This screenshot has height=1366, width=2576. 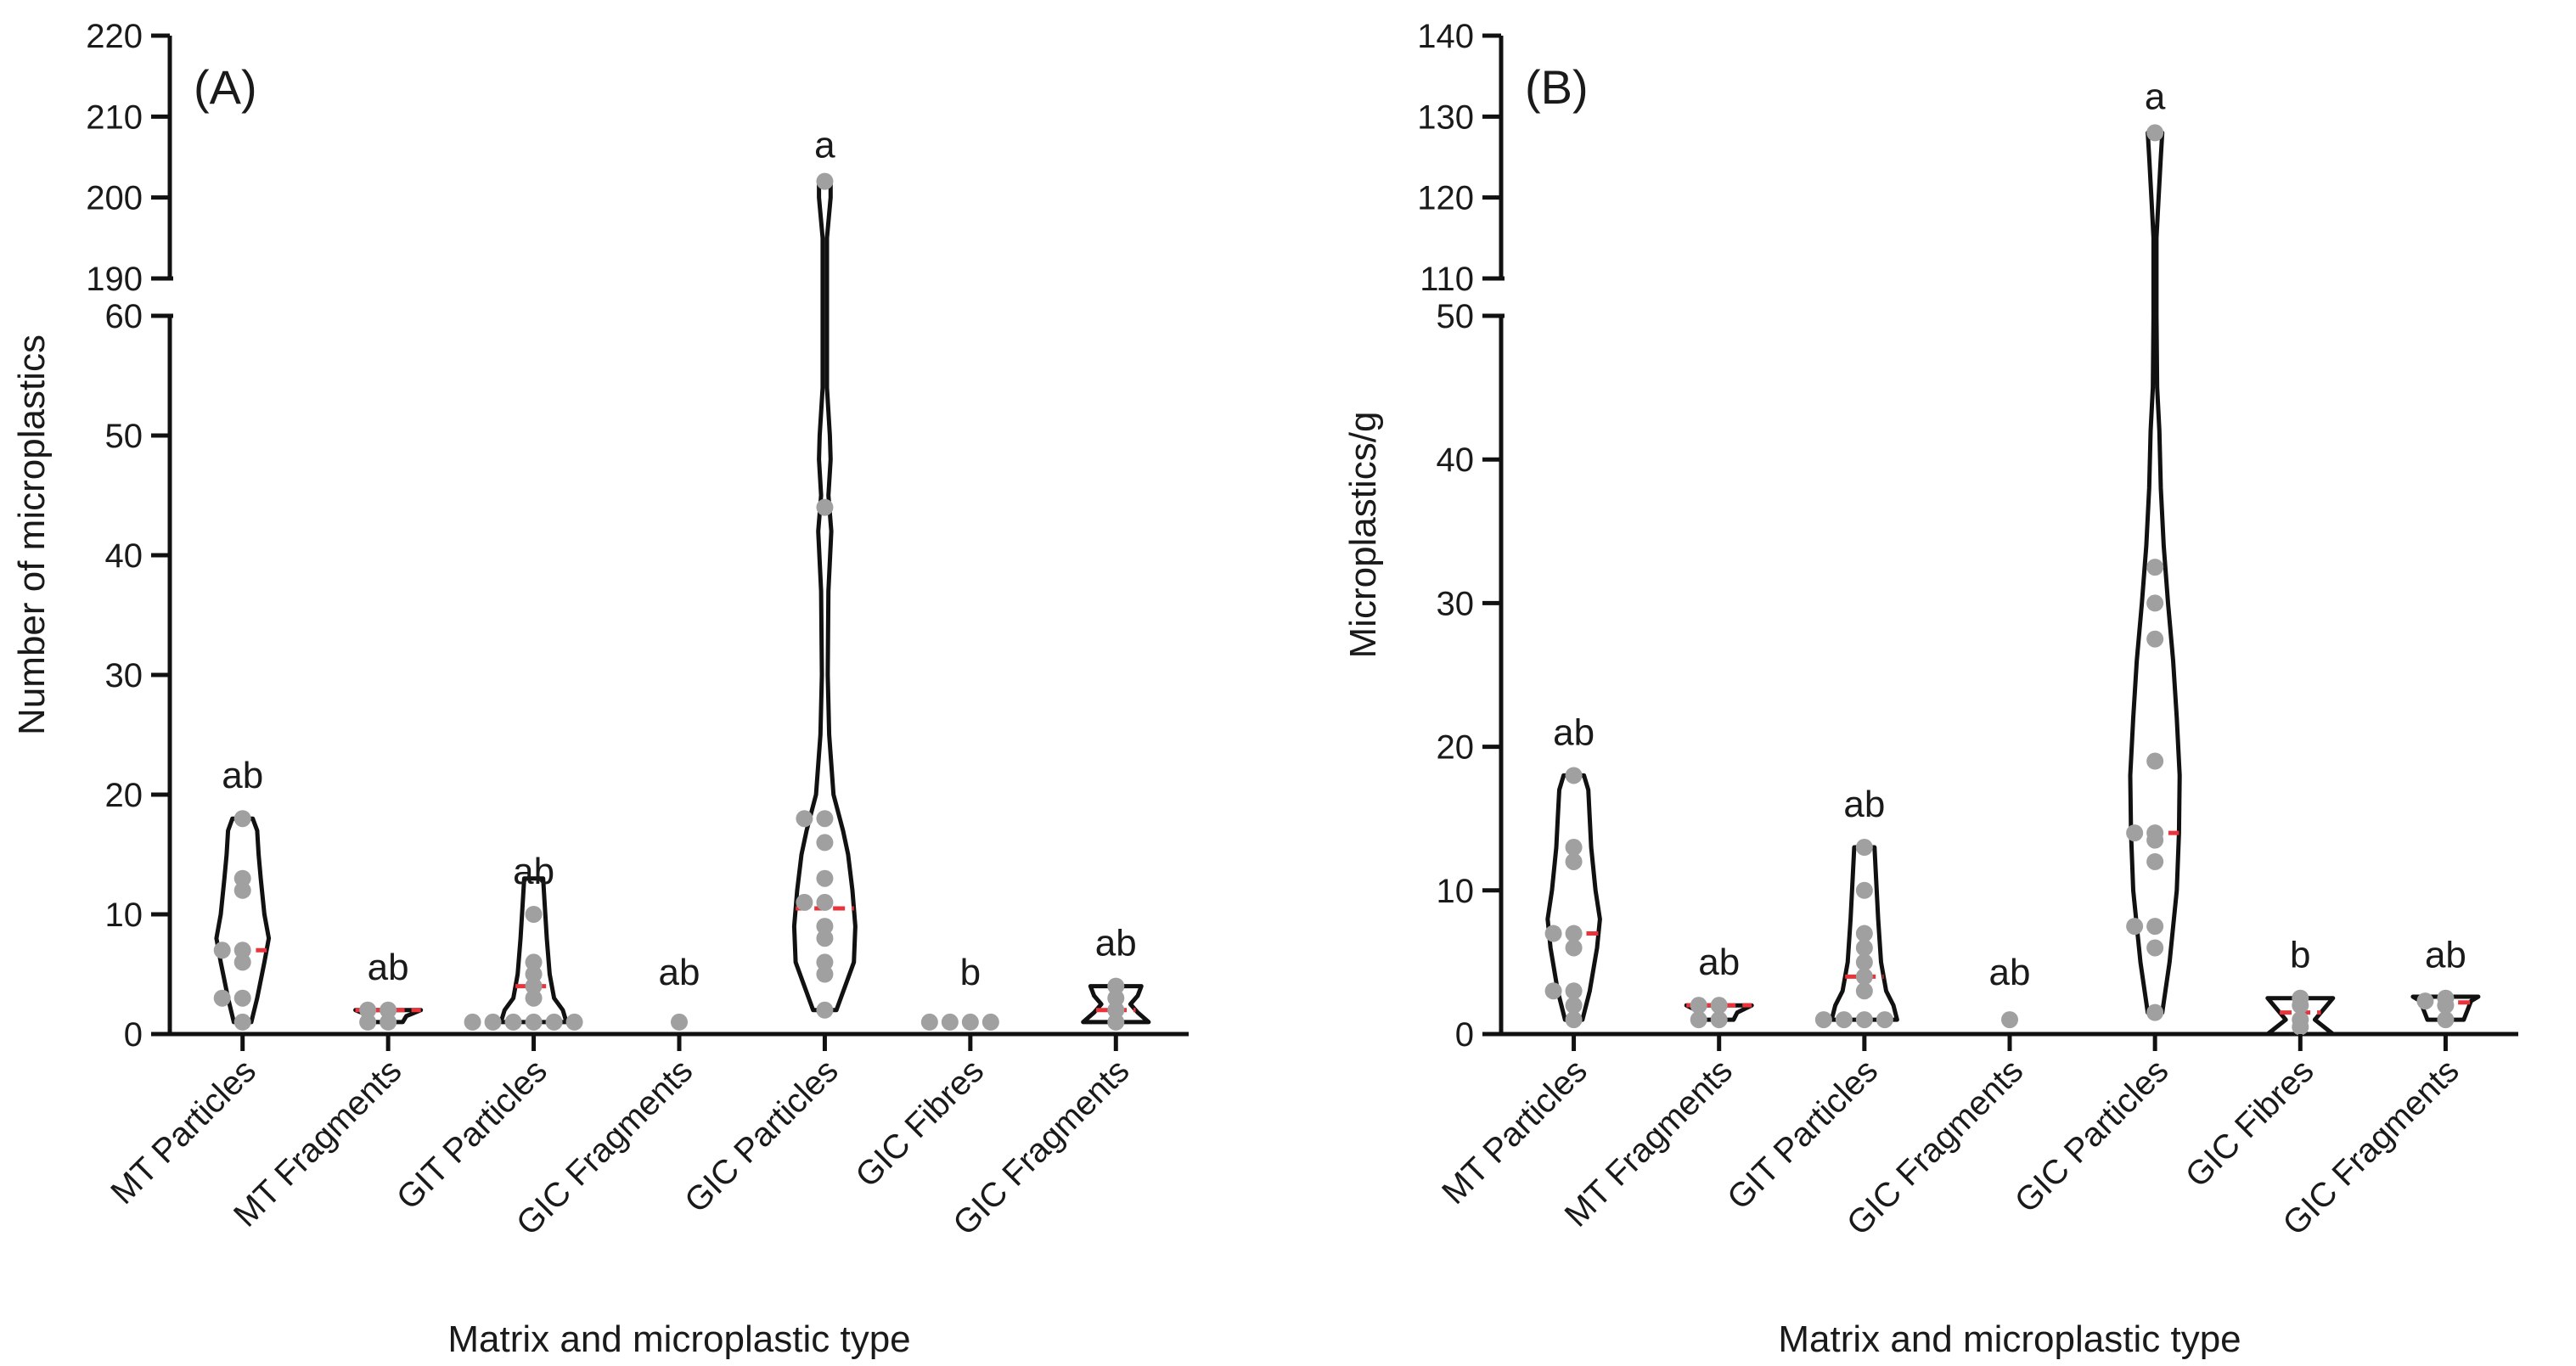 I want to click on y-tick-label: 110, so click(x=1447, y=279).